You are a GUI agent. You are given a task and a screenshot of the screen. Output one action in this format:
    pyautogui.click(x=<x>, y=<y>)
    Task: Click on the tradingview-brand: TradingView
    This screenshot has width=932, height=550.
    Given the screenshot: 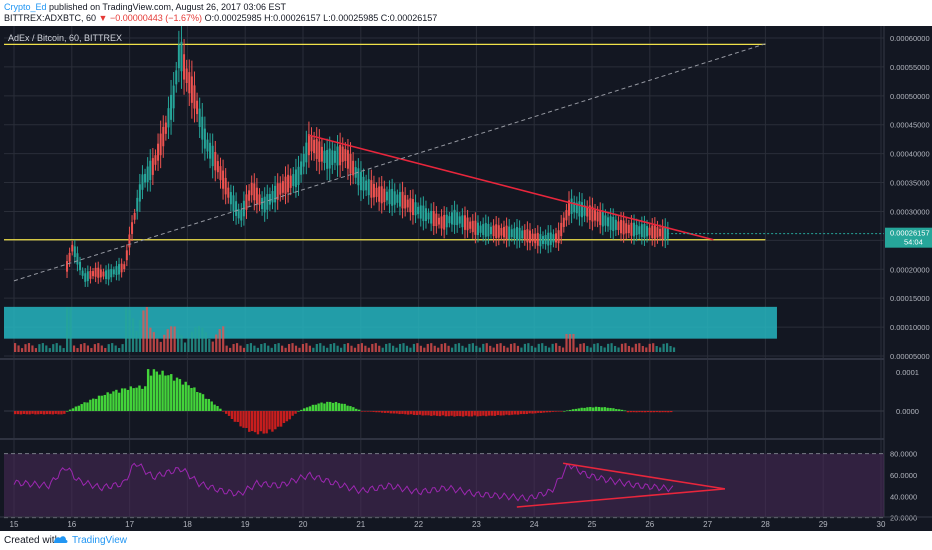 What is the action you would take?
    pyautogui.click(x=100, y=540)
    